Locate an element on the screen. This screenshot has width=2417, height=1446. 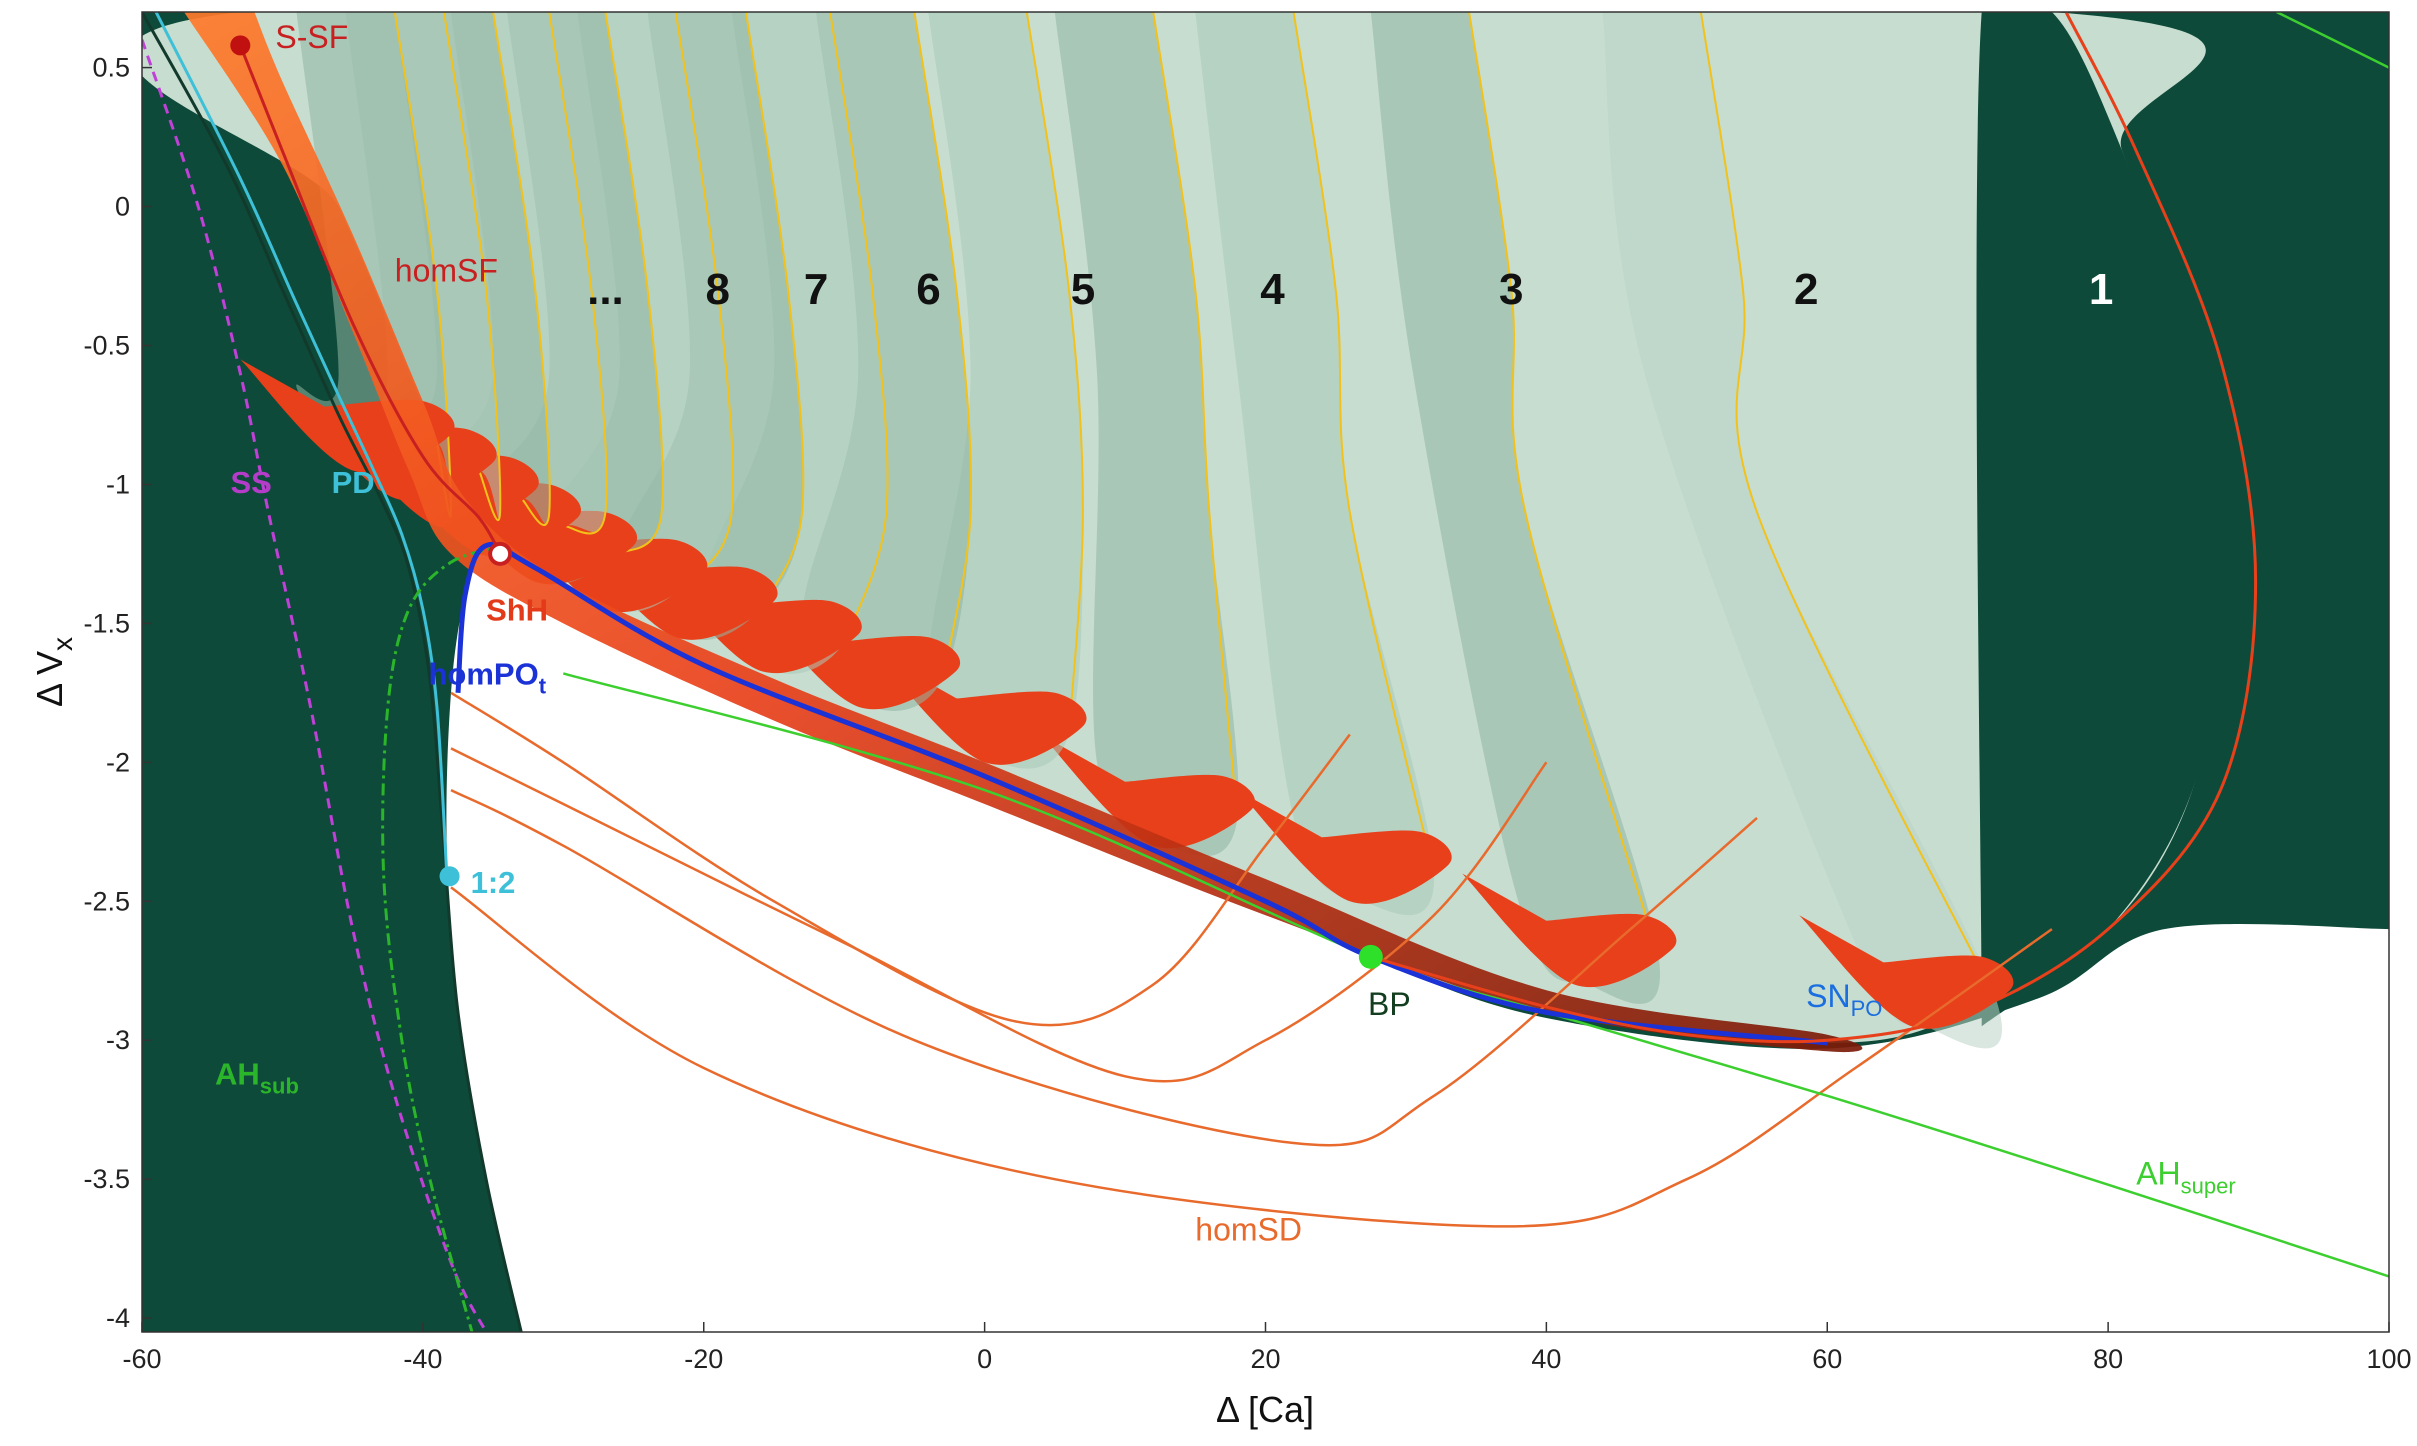
x-tick-label: -40 is located at coordinates (422, 1359).